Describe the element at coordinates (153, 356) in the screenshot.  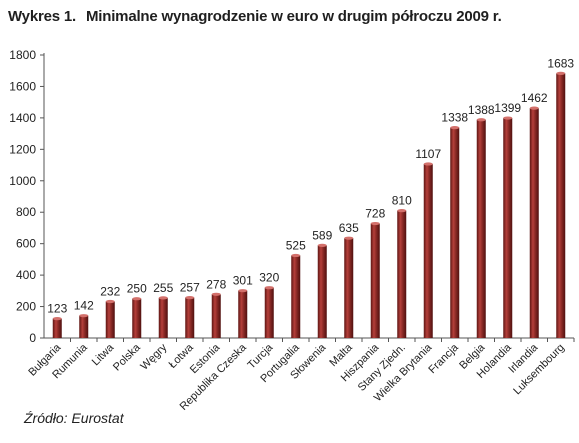
I see `category-label: Węgry` at that location.